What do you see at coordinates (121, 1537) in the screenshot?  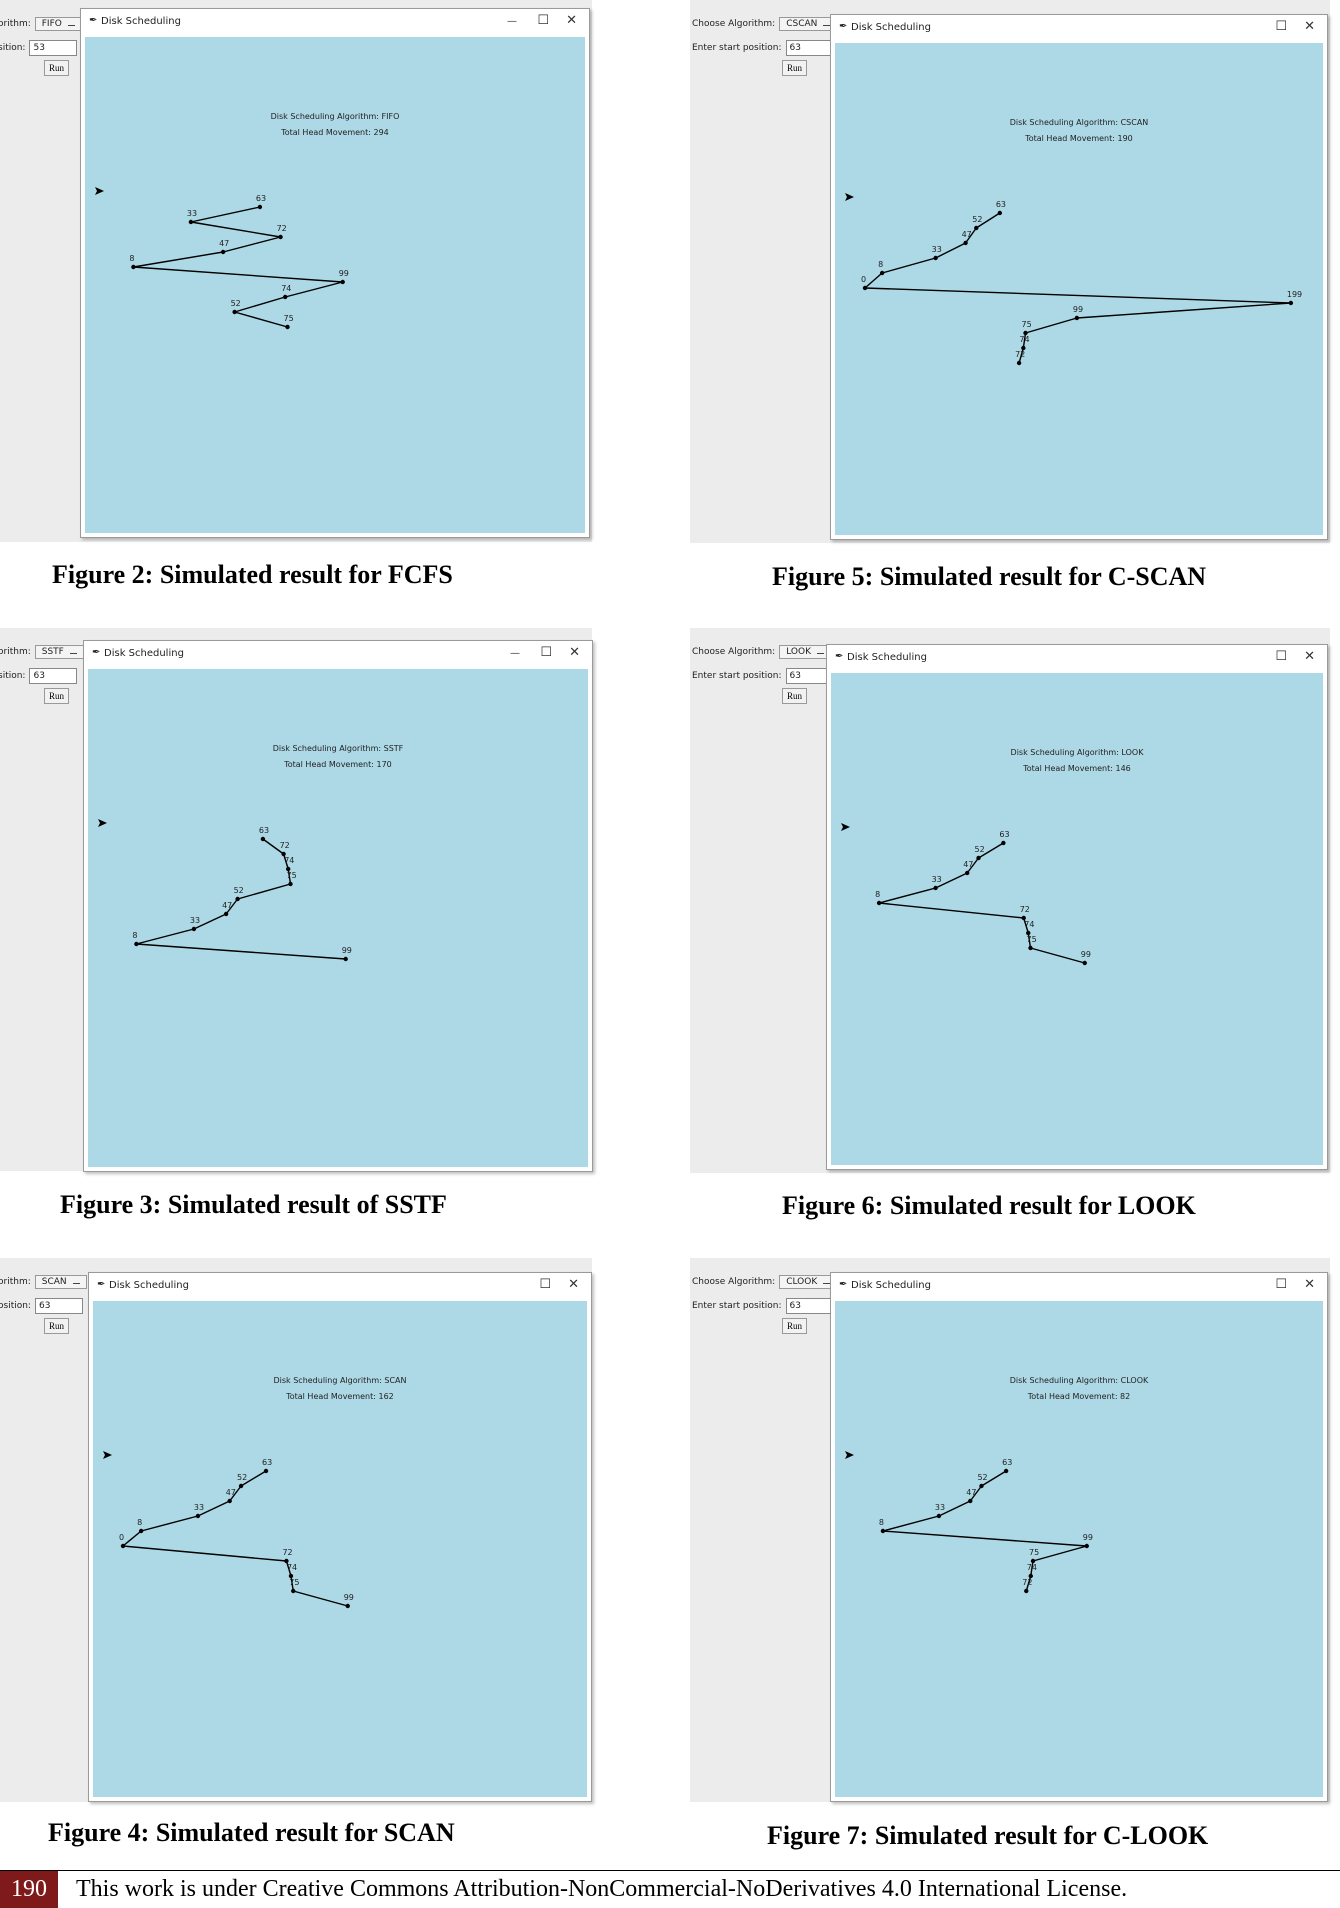 I see `point-label: 0` at bounding box center [121, 1537].